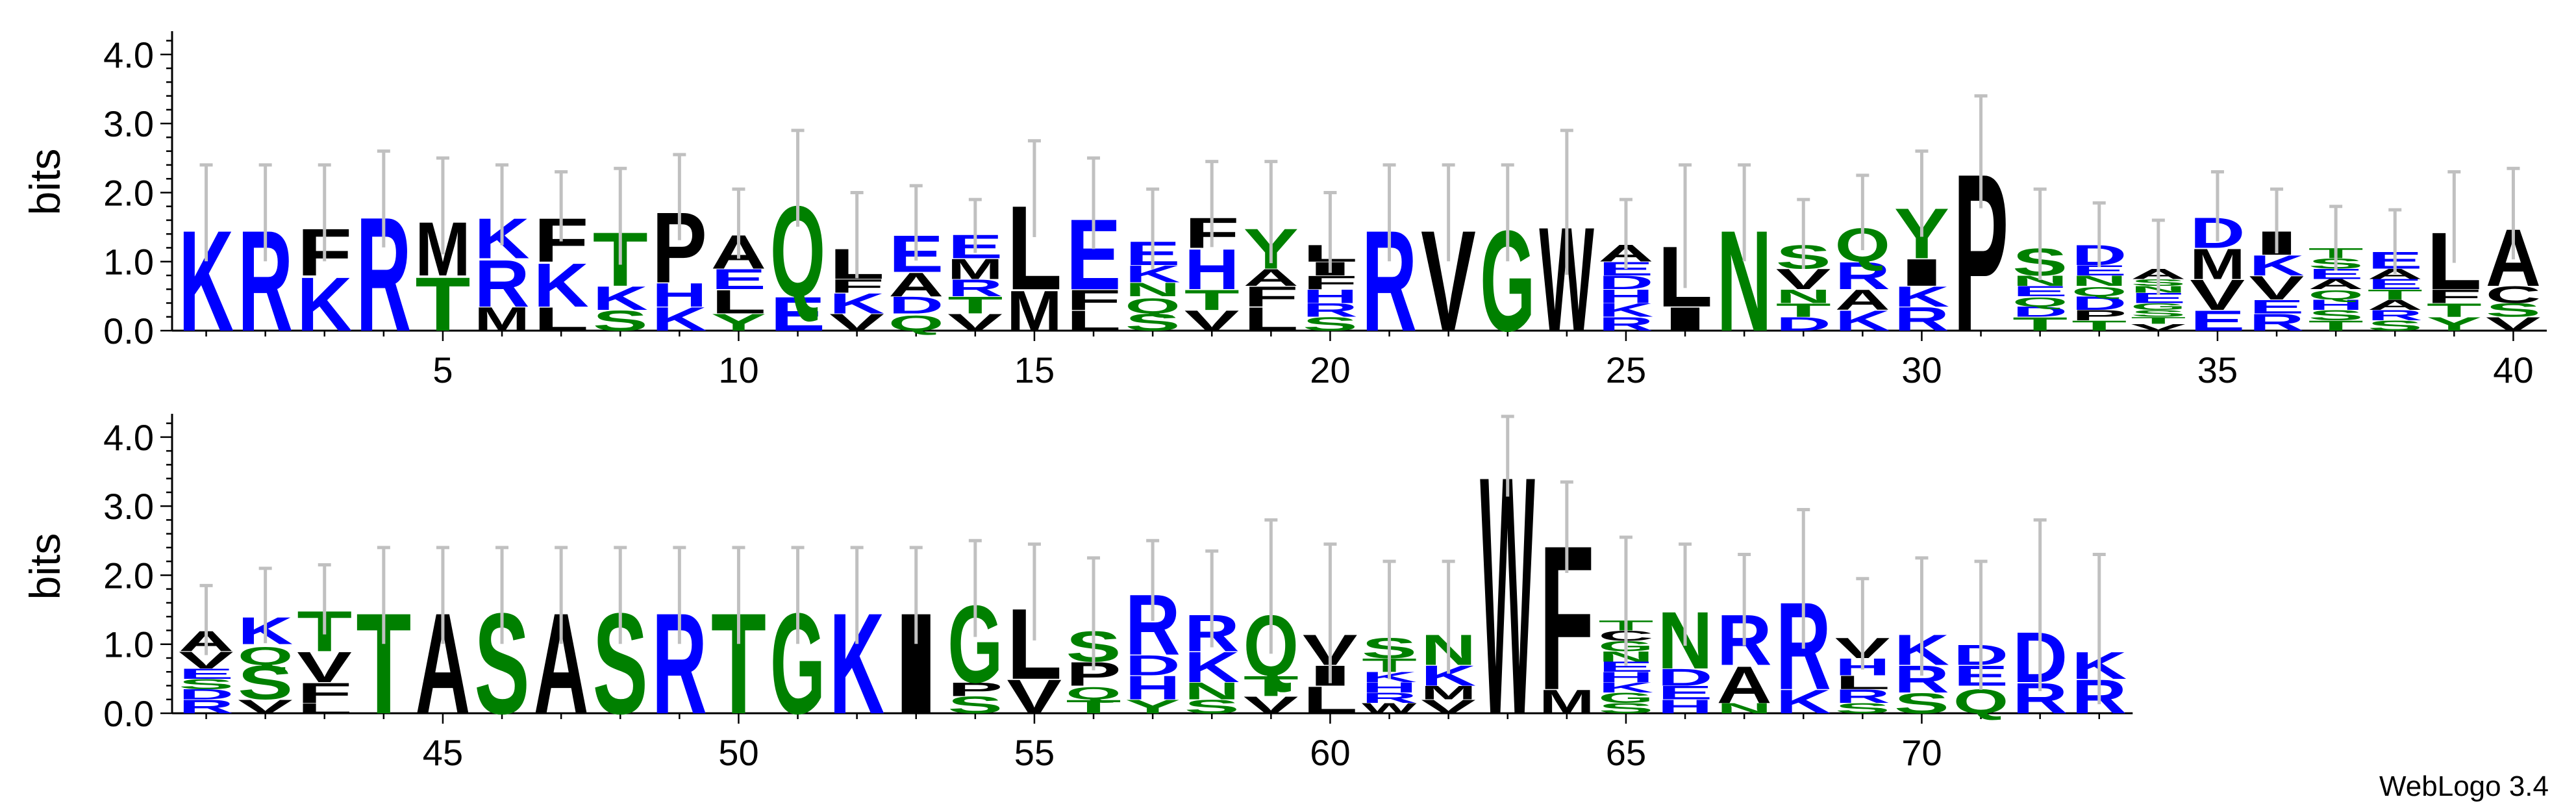 This screenshot has height=812, width=2576. What do you see at coordinates (1803, 613) in the screenshot?
I see `logo-stack: KR` at bounding box center [1803, 613].